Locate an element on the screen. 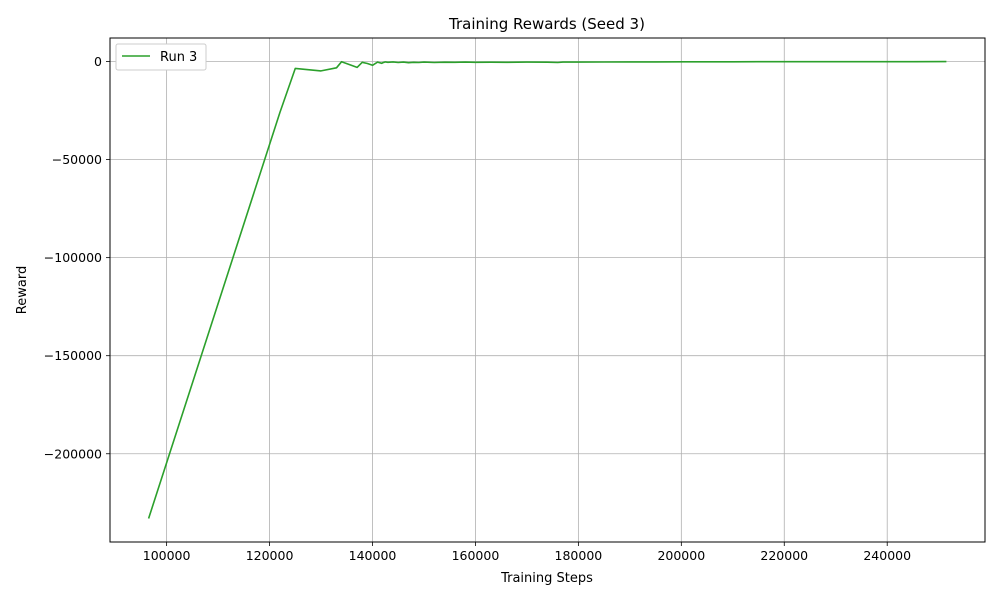  legend: Run 3 is located at coordinates (161, 57).